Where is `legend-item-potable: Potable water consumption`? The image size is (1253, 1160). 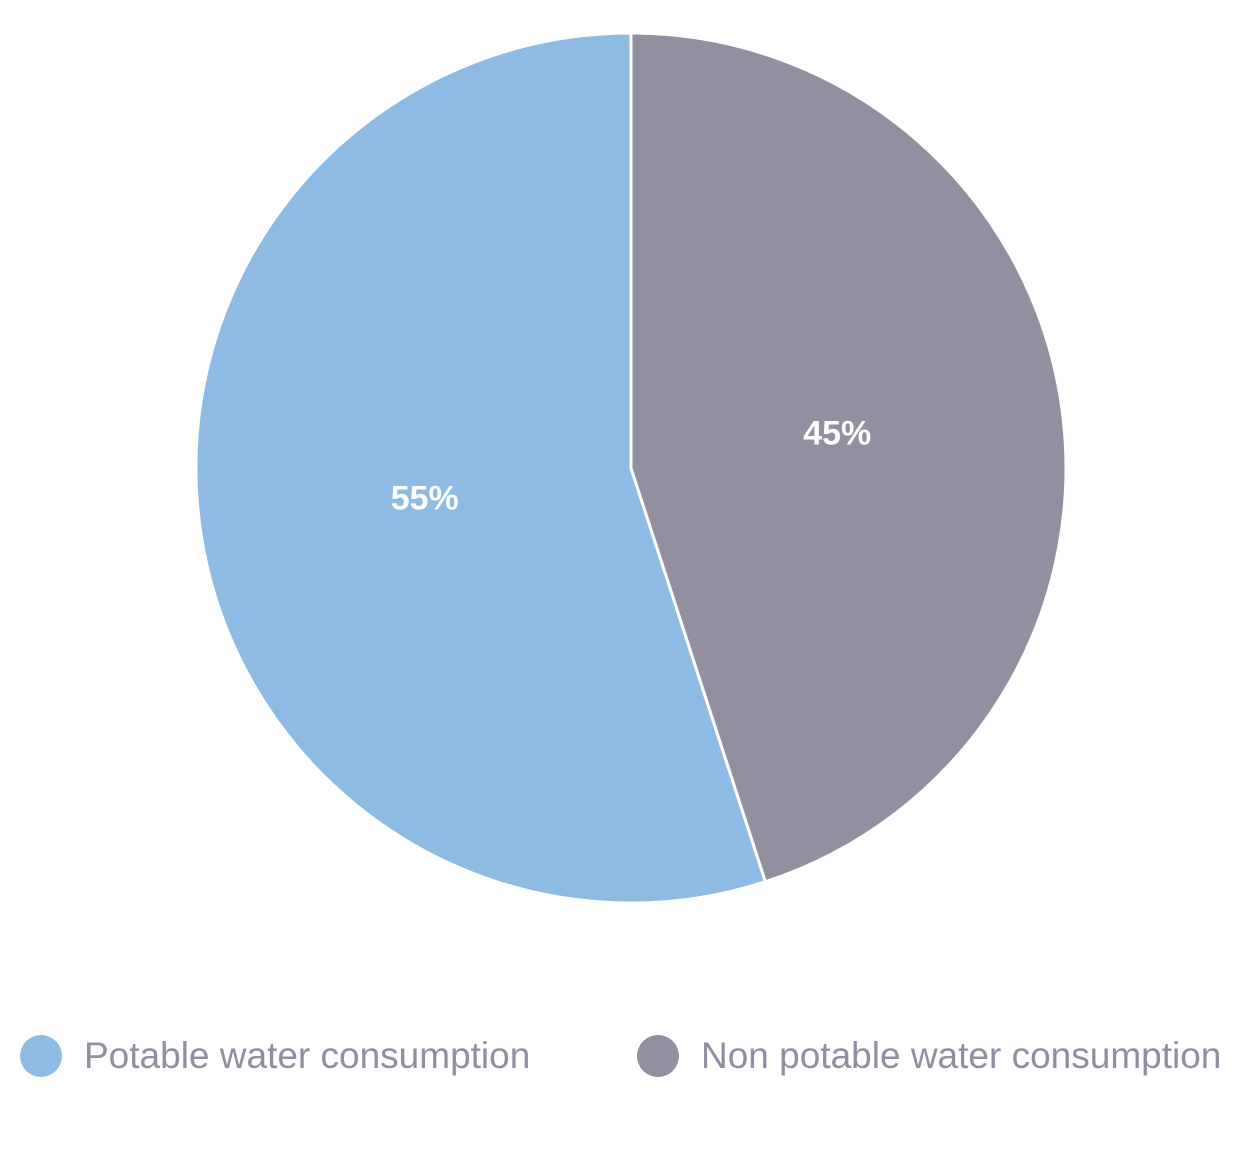
legend-item-potable: Potable water consumption is located at coordinates (275, 1056).